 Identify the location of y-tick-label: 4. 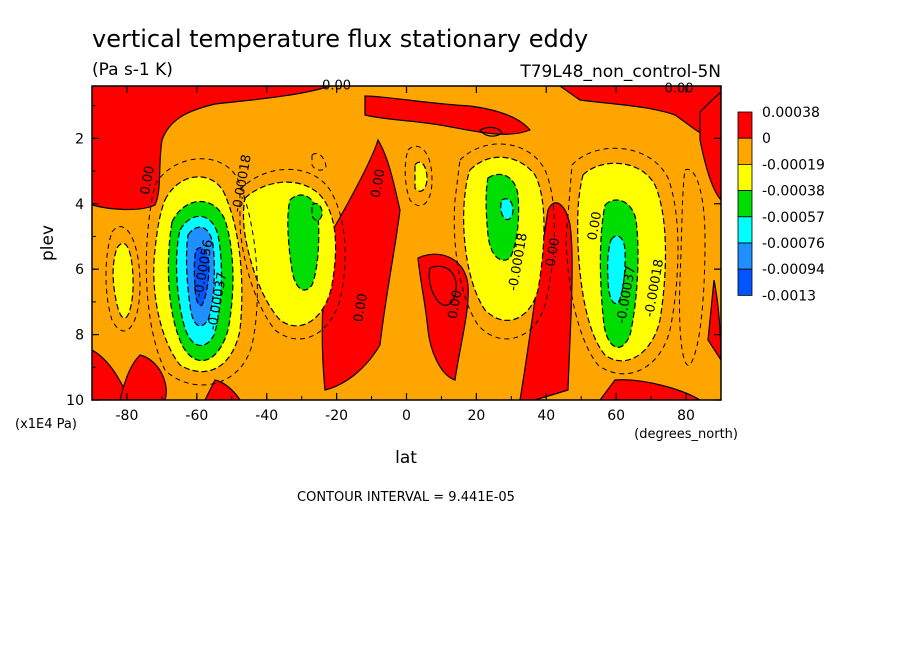
(79, 205).